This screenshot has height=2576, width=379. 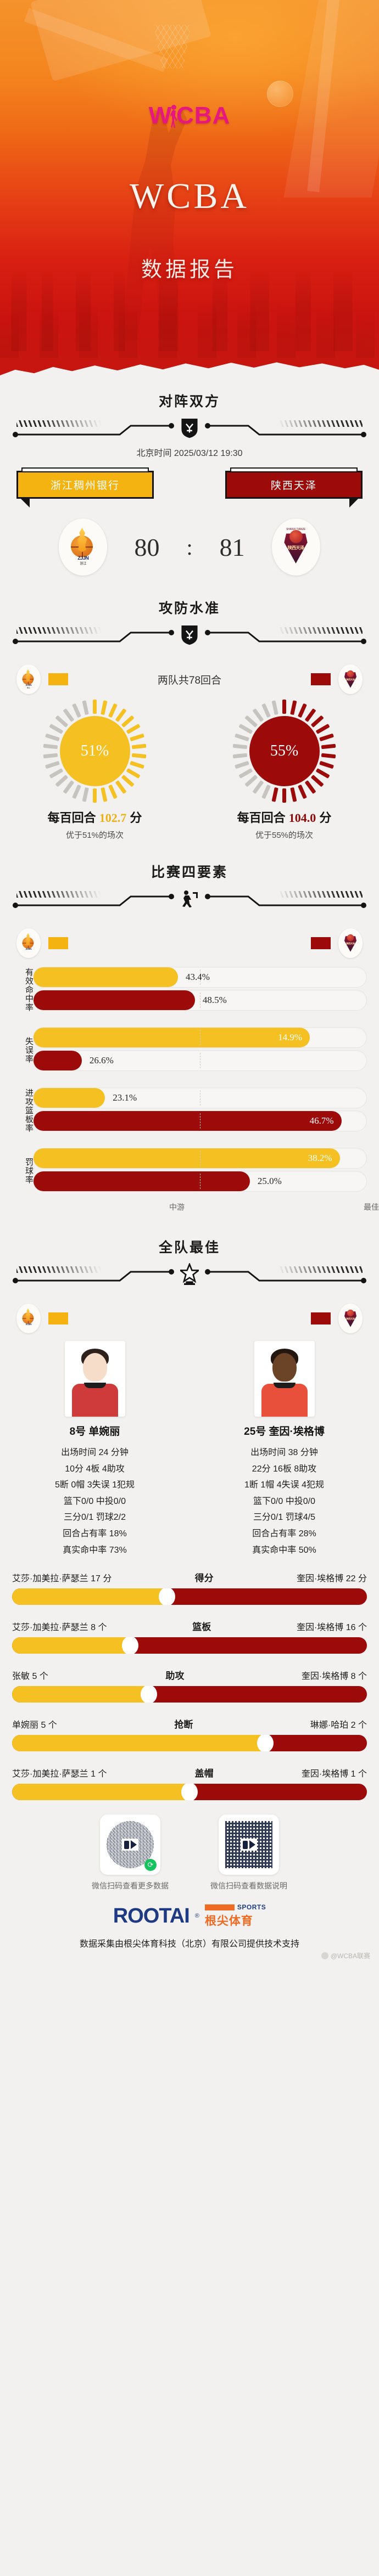 I want to click on section-title: 攻防水准, so click(x=189, y=609).